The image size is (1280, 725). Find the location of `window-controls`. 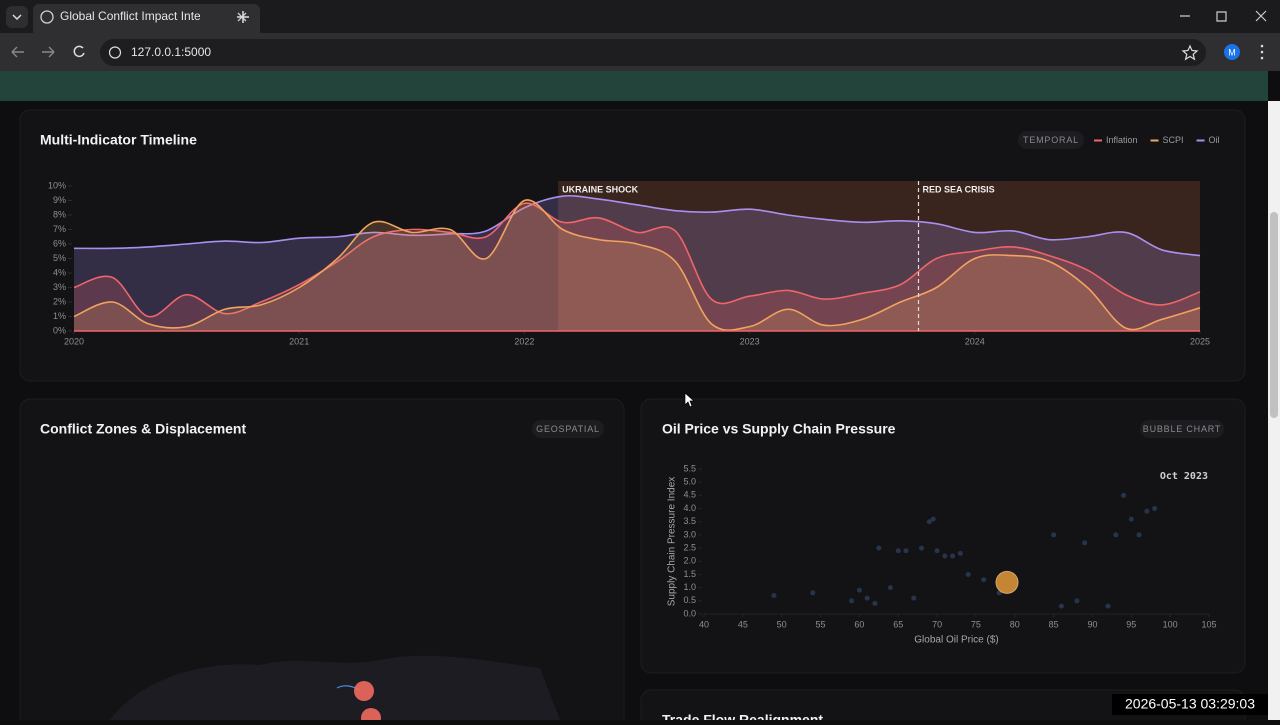

window-controls is located at coordinates (1223, 16).